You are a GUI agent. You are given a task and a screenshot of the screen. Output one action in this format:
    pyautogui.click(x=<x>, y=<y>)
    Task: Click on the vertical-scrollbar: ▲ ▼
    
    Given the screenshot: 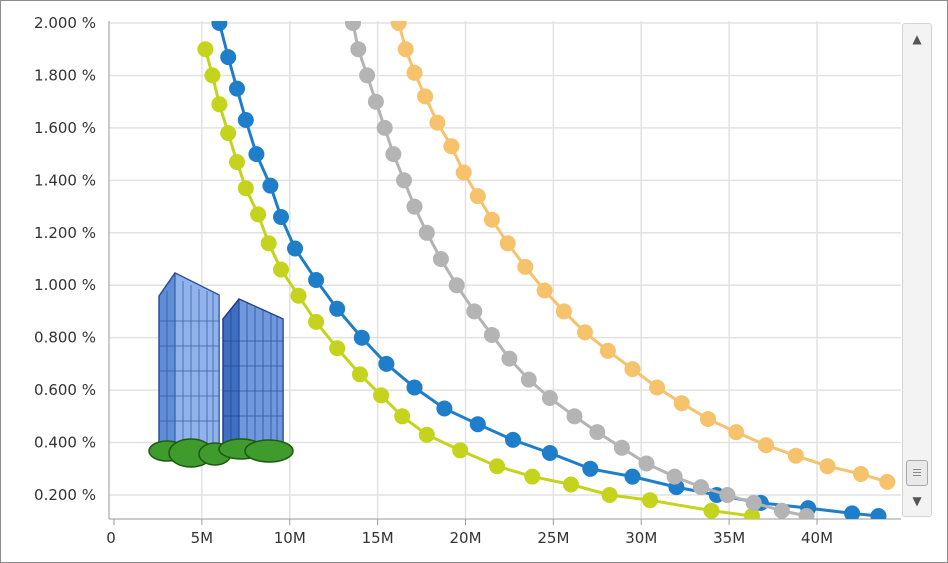 What is the action you would take?
    pyautogui.click(x=917, y=270)
    